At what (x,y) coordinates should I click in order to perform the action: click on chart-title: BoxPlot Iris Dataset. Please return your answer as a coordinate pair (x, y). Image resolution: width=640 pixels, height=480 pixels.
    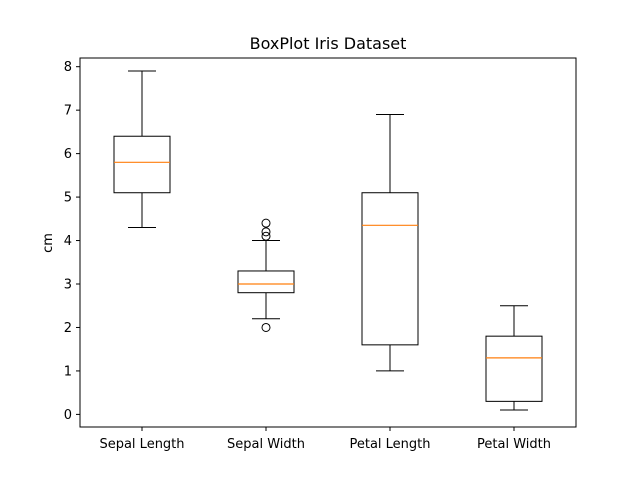
    Looking at the image, I should click on (328, 43).